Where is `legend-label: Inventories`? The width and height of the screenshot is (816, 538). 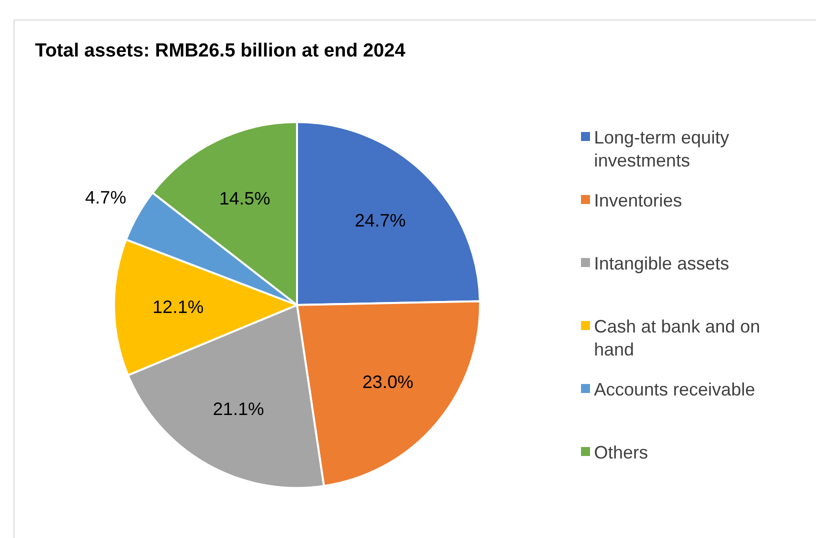 legend-label: Inventories is located at coordinates (638, 200).